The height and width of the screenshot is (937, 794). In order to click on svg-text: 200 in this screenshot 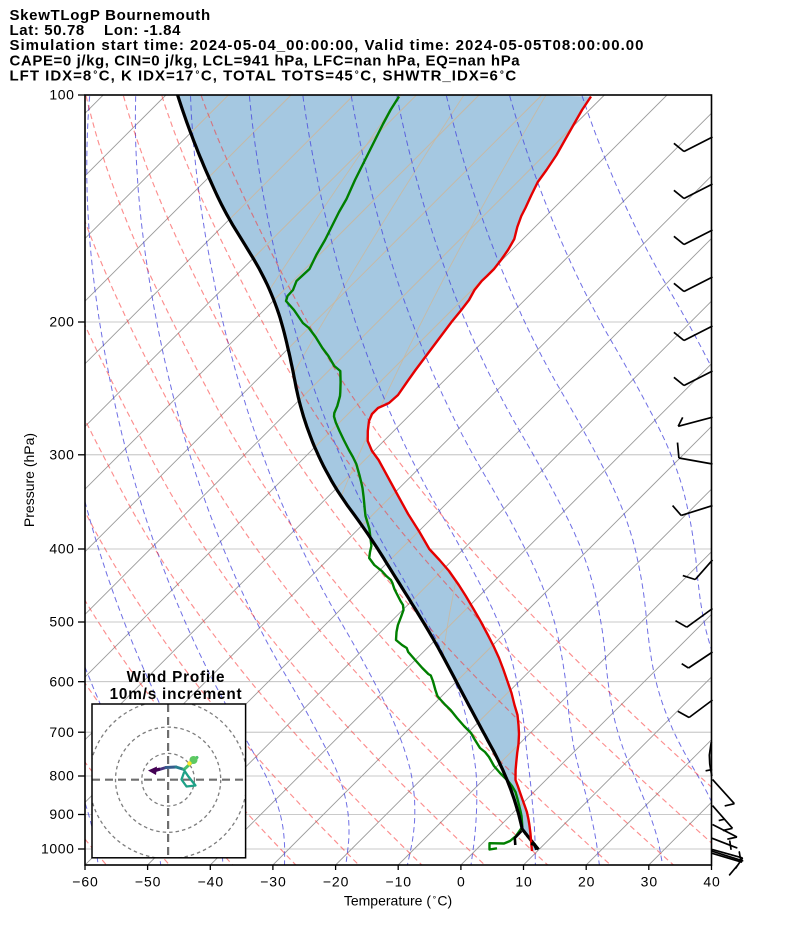, I will do `click(61, 322)`.